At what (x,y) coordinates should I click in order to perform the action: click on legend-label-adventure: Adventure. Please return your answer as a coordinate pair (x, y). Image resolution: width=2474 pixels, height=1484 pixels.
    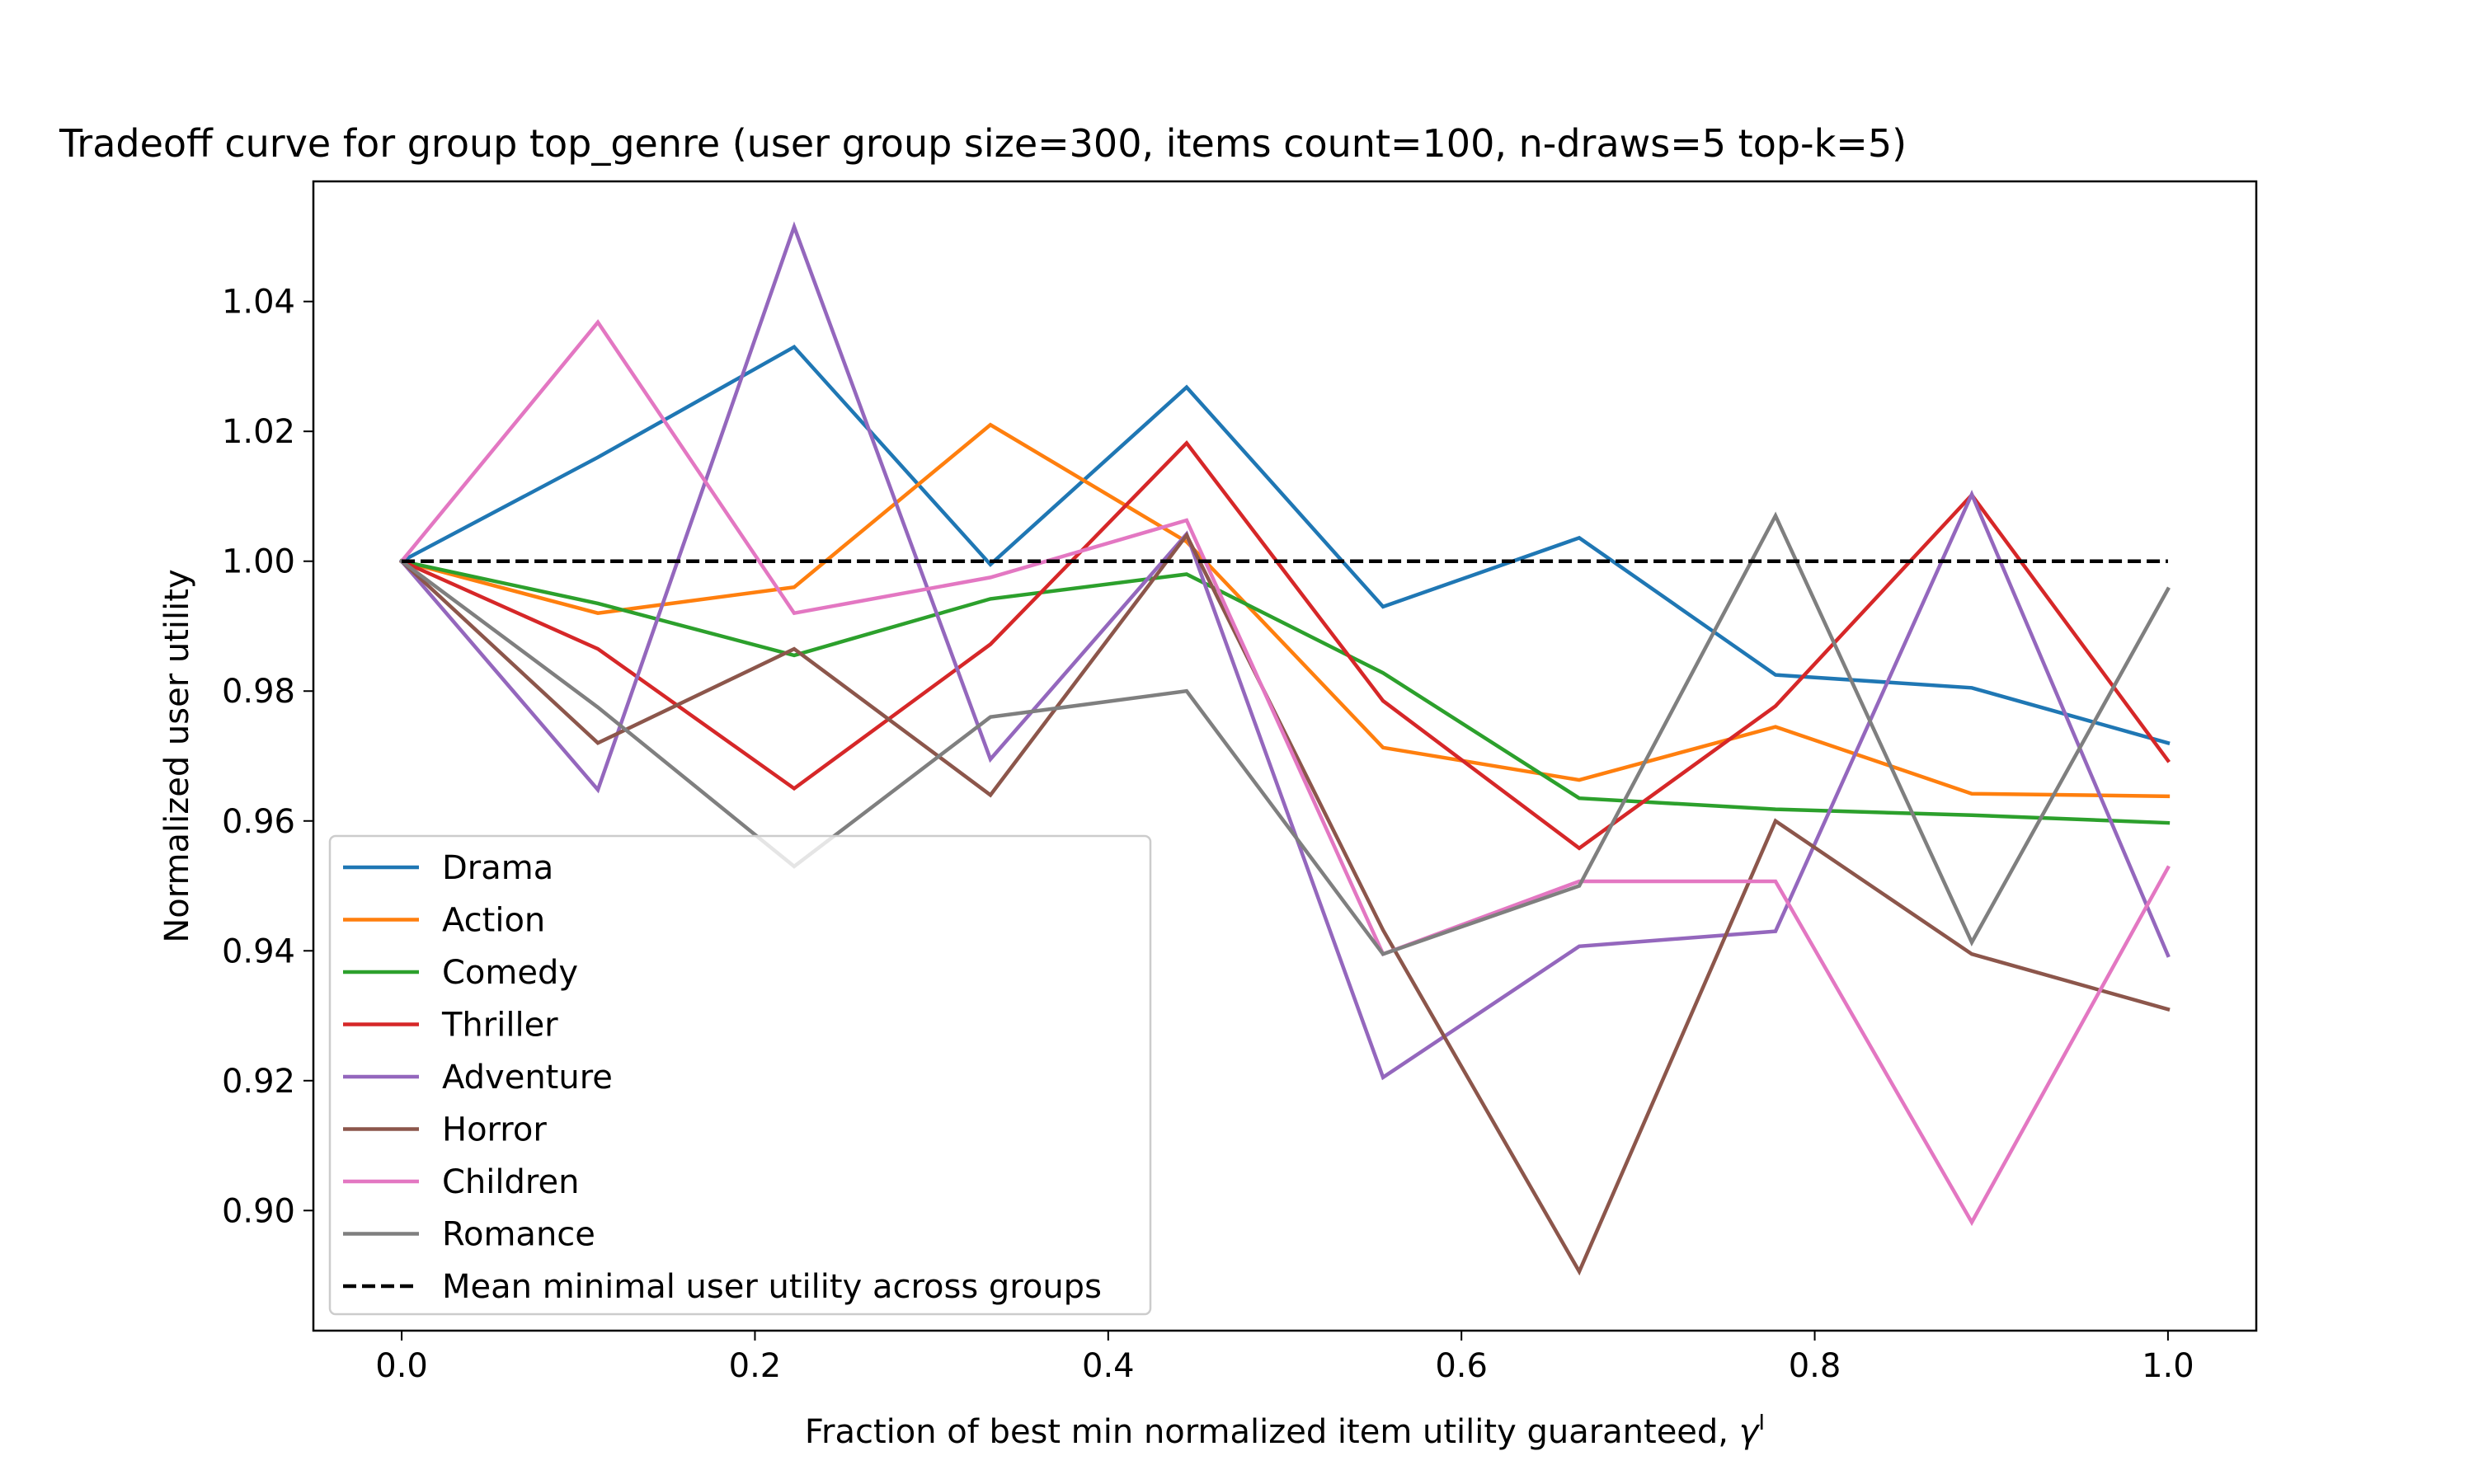
    Looking at the image, I should click on (527, 1078).